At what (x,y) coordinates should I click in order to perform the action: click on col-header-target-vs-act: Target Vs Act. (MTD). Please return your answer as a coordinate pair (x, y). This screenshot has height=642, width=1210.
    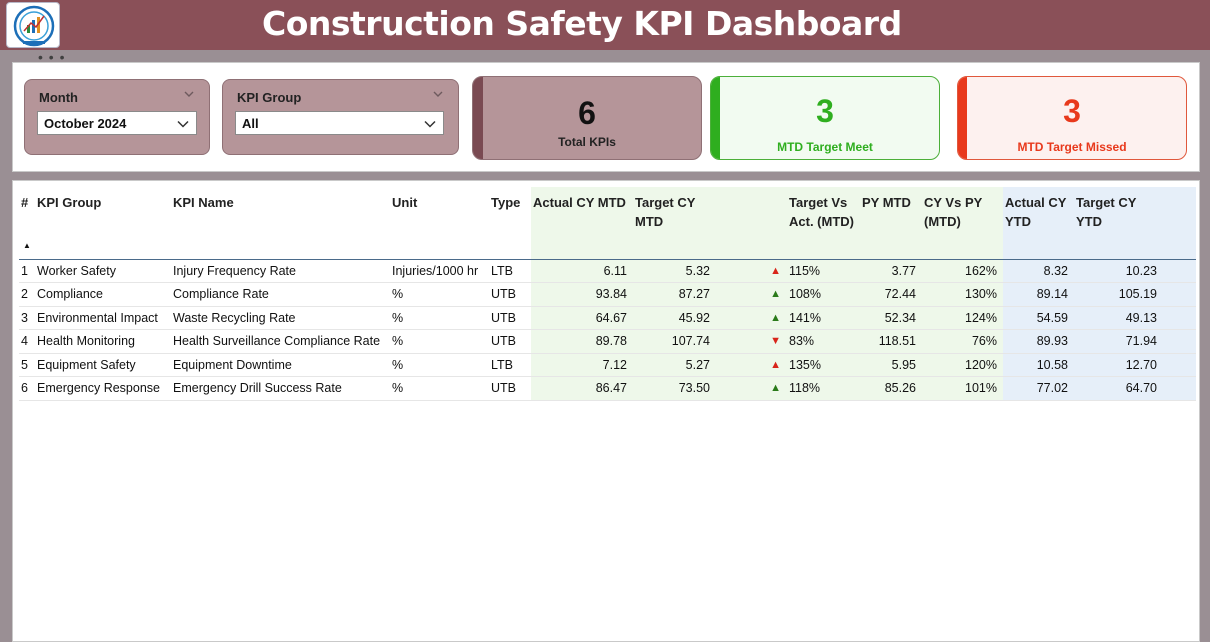
    Looking at the image, I should click on (823, 223).